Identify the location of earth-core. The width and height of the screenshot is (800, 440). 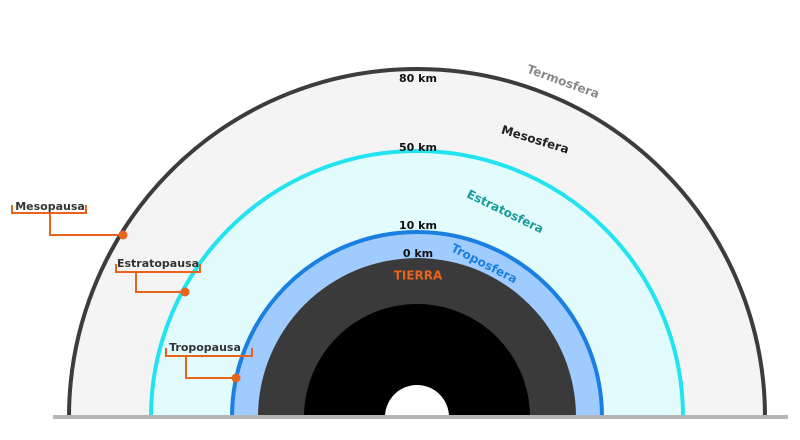
(417, 360).